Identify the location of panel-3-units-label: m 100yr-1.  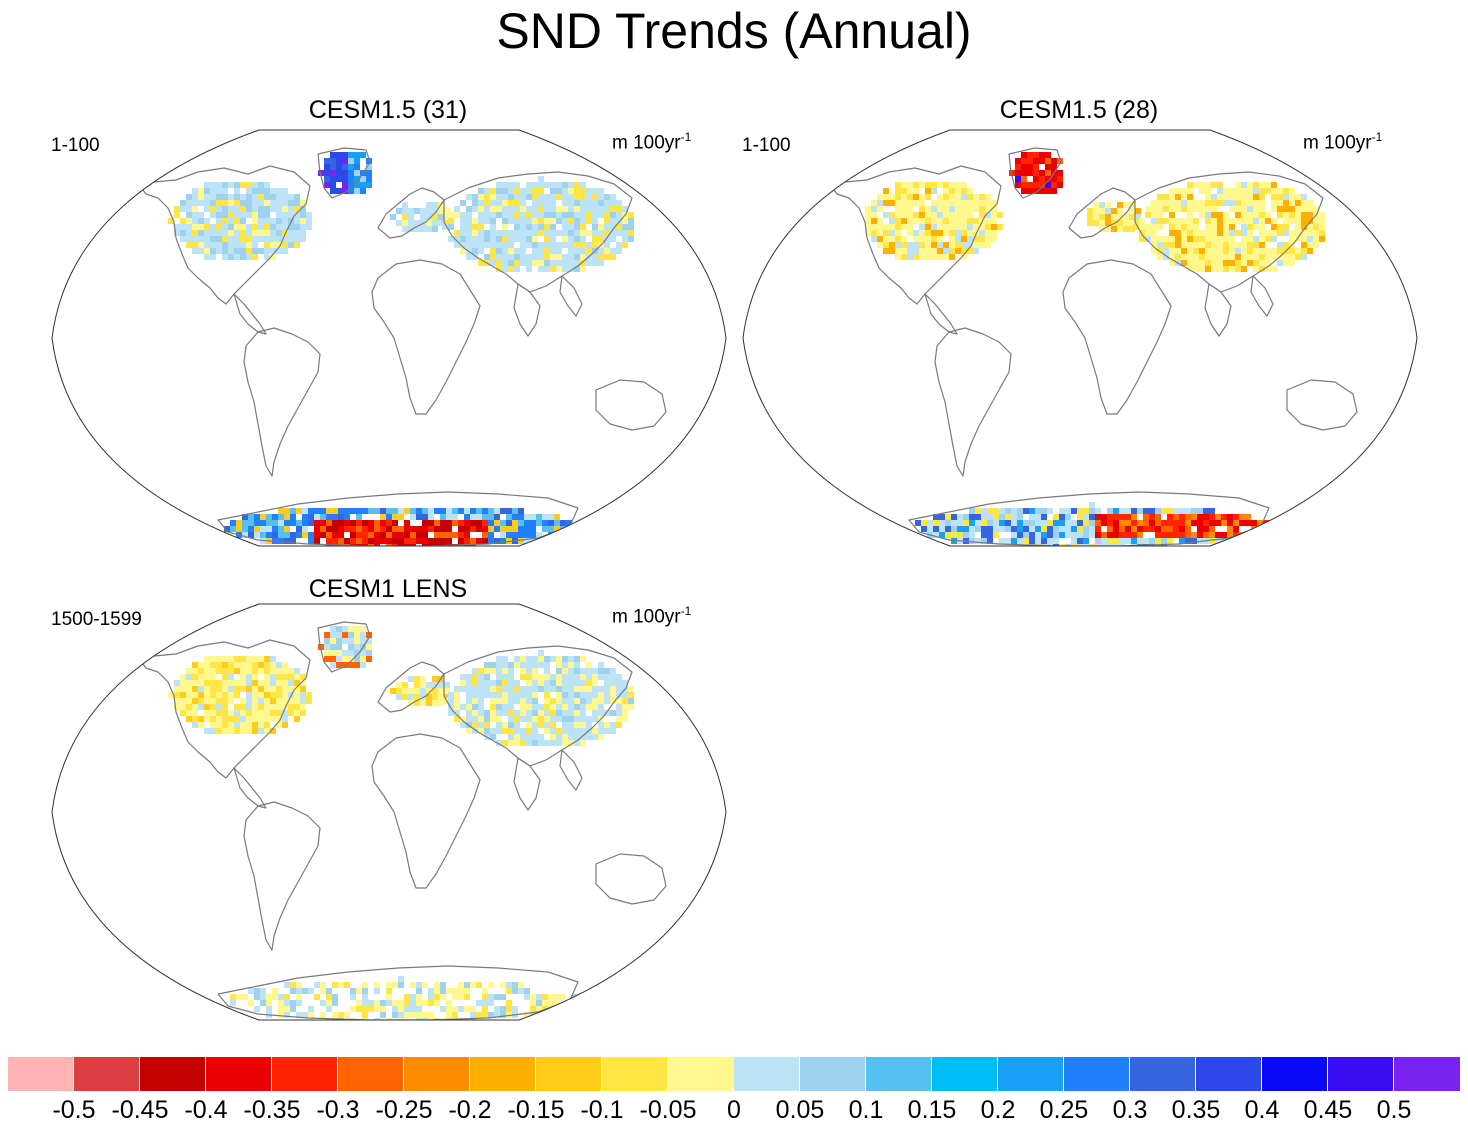
(652, 616).